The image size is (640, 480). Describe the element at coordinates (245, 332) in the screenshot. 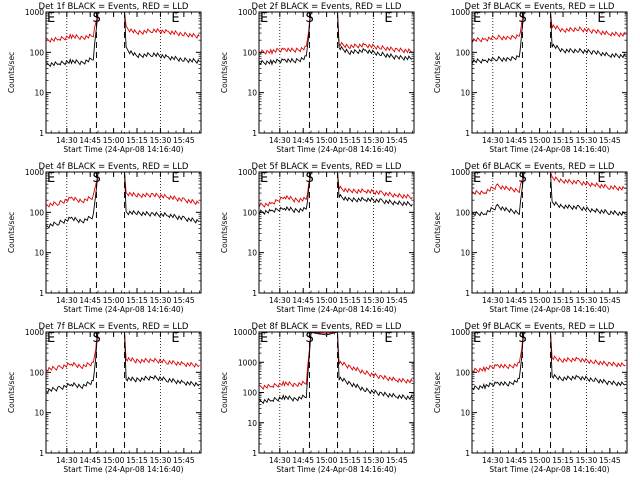

I see `y-tick-label: 10000` at that location.